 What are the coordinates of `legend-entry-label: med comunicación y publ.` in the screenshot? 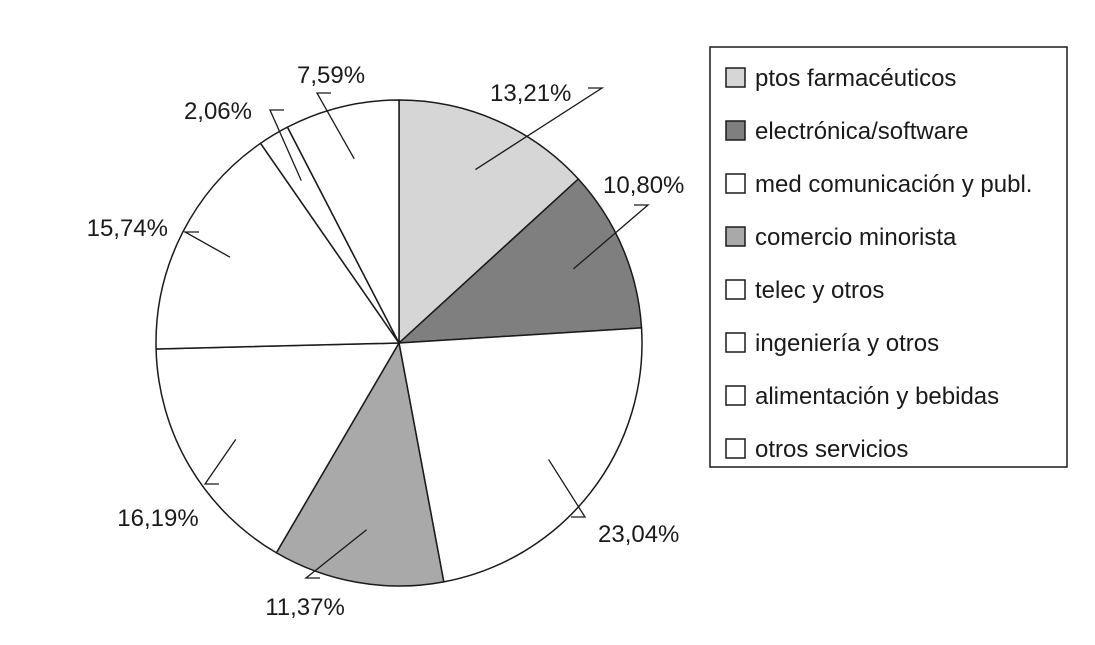 It's located at (893, 184).